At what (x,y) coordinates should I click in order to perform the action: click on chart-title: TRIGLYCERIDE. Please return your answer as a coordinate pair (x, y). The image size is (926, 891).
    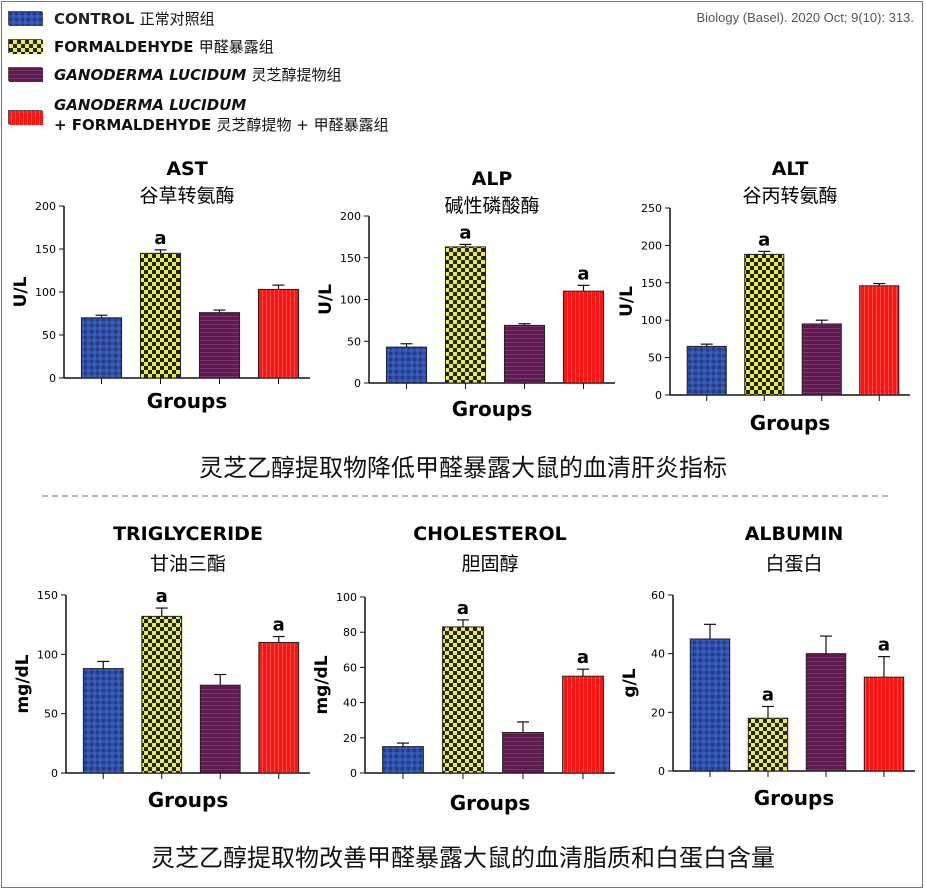
    Looking at the image, I should click on (188, 534).